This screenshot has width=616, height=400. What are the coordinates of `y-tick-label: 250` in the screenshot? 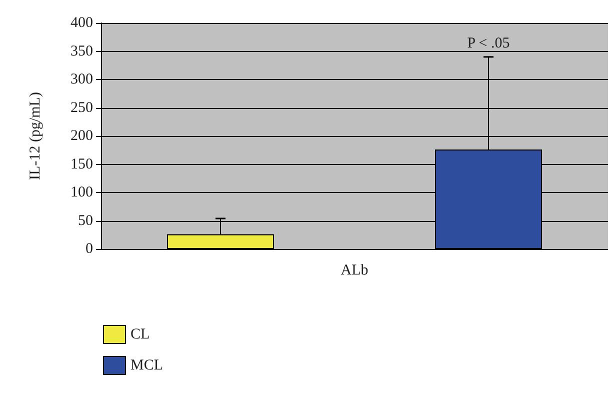 It's located at (81, 108).